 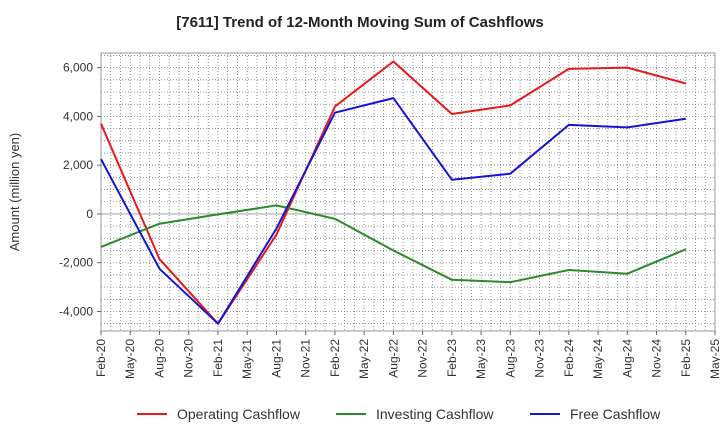 What do you see at coordinates (78, 165) in the screenshot?
I see `y-tick-label: 2,000` at bounding box center [78, 165].